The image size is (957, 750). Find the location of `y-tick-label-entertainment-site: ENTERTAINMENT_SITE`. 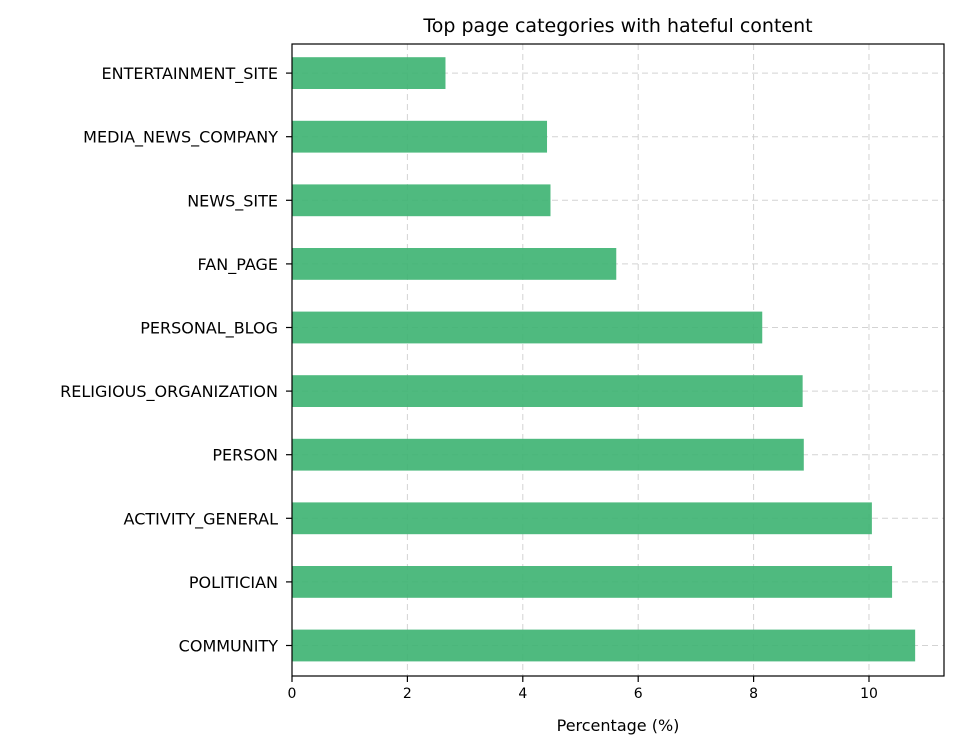

y-tick-label-entertainment-site: ENTERTAINMENT_SITE is located at coordinates (190, 74).